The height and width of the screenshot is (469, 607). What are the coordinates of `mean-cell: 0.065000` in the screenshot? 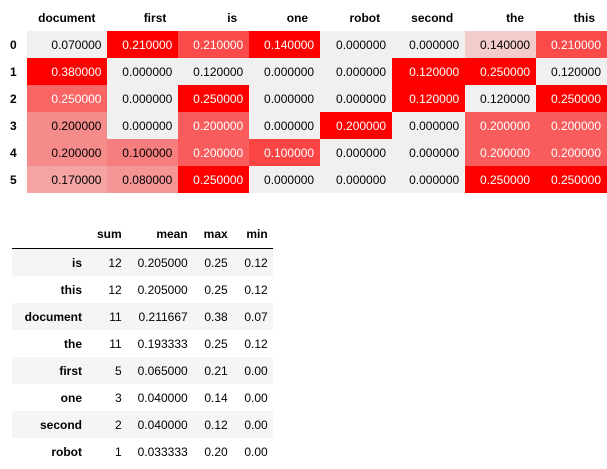 It's located at (162, 370).